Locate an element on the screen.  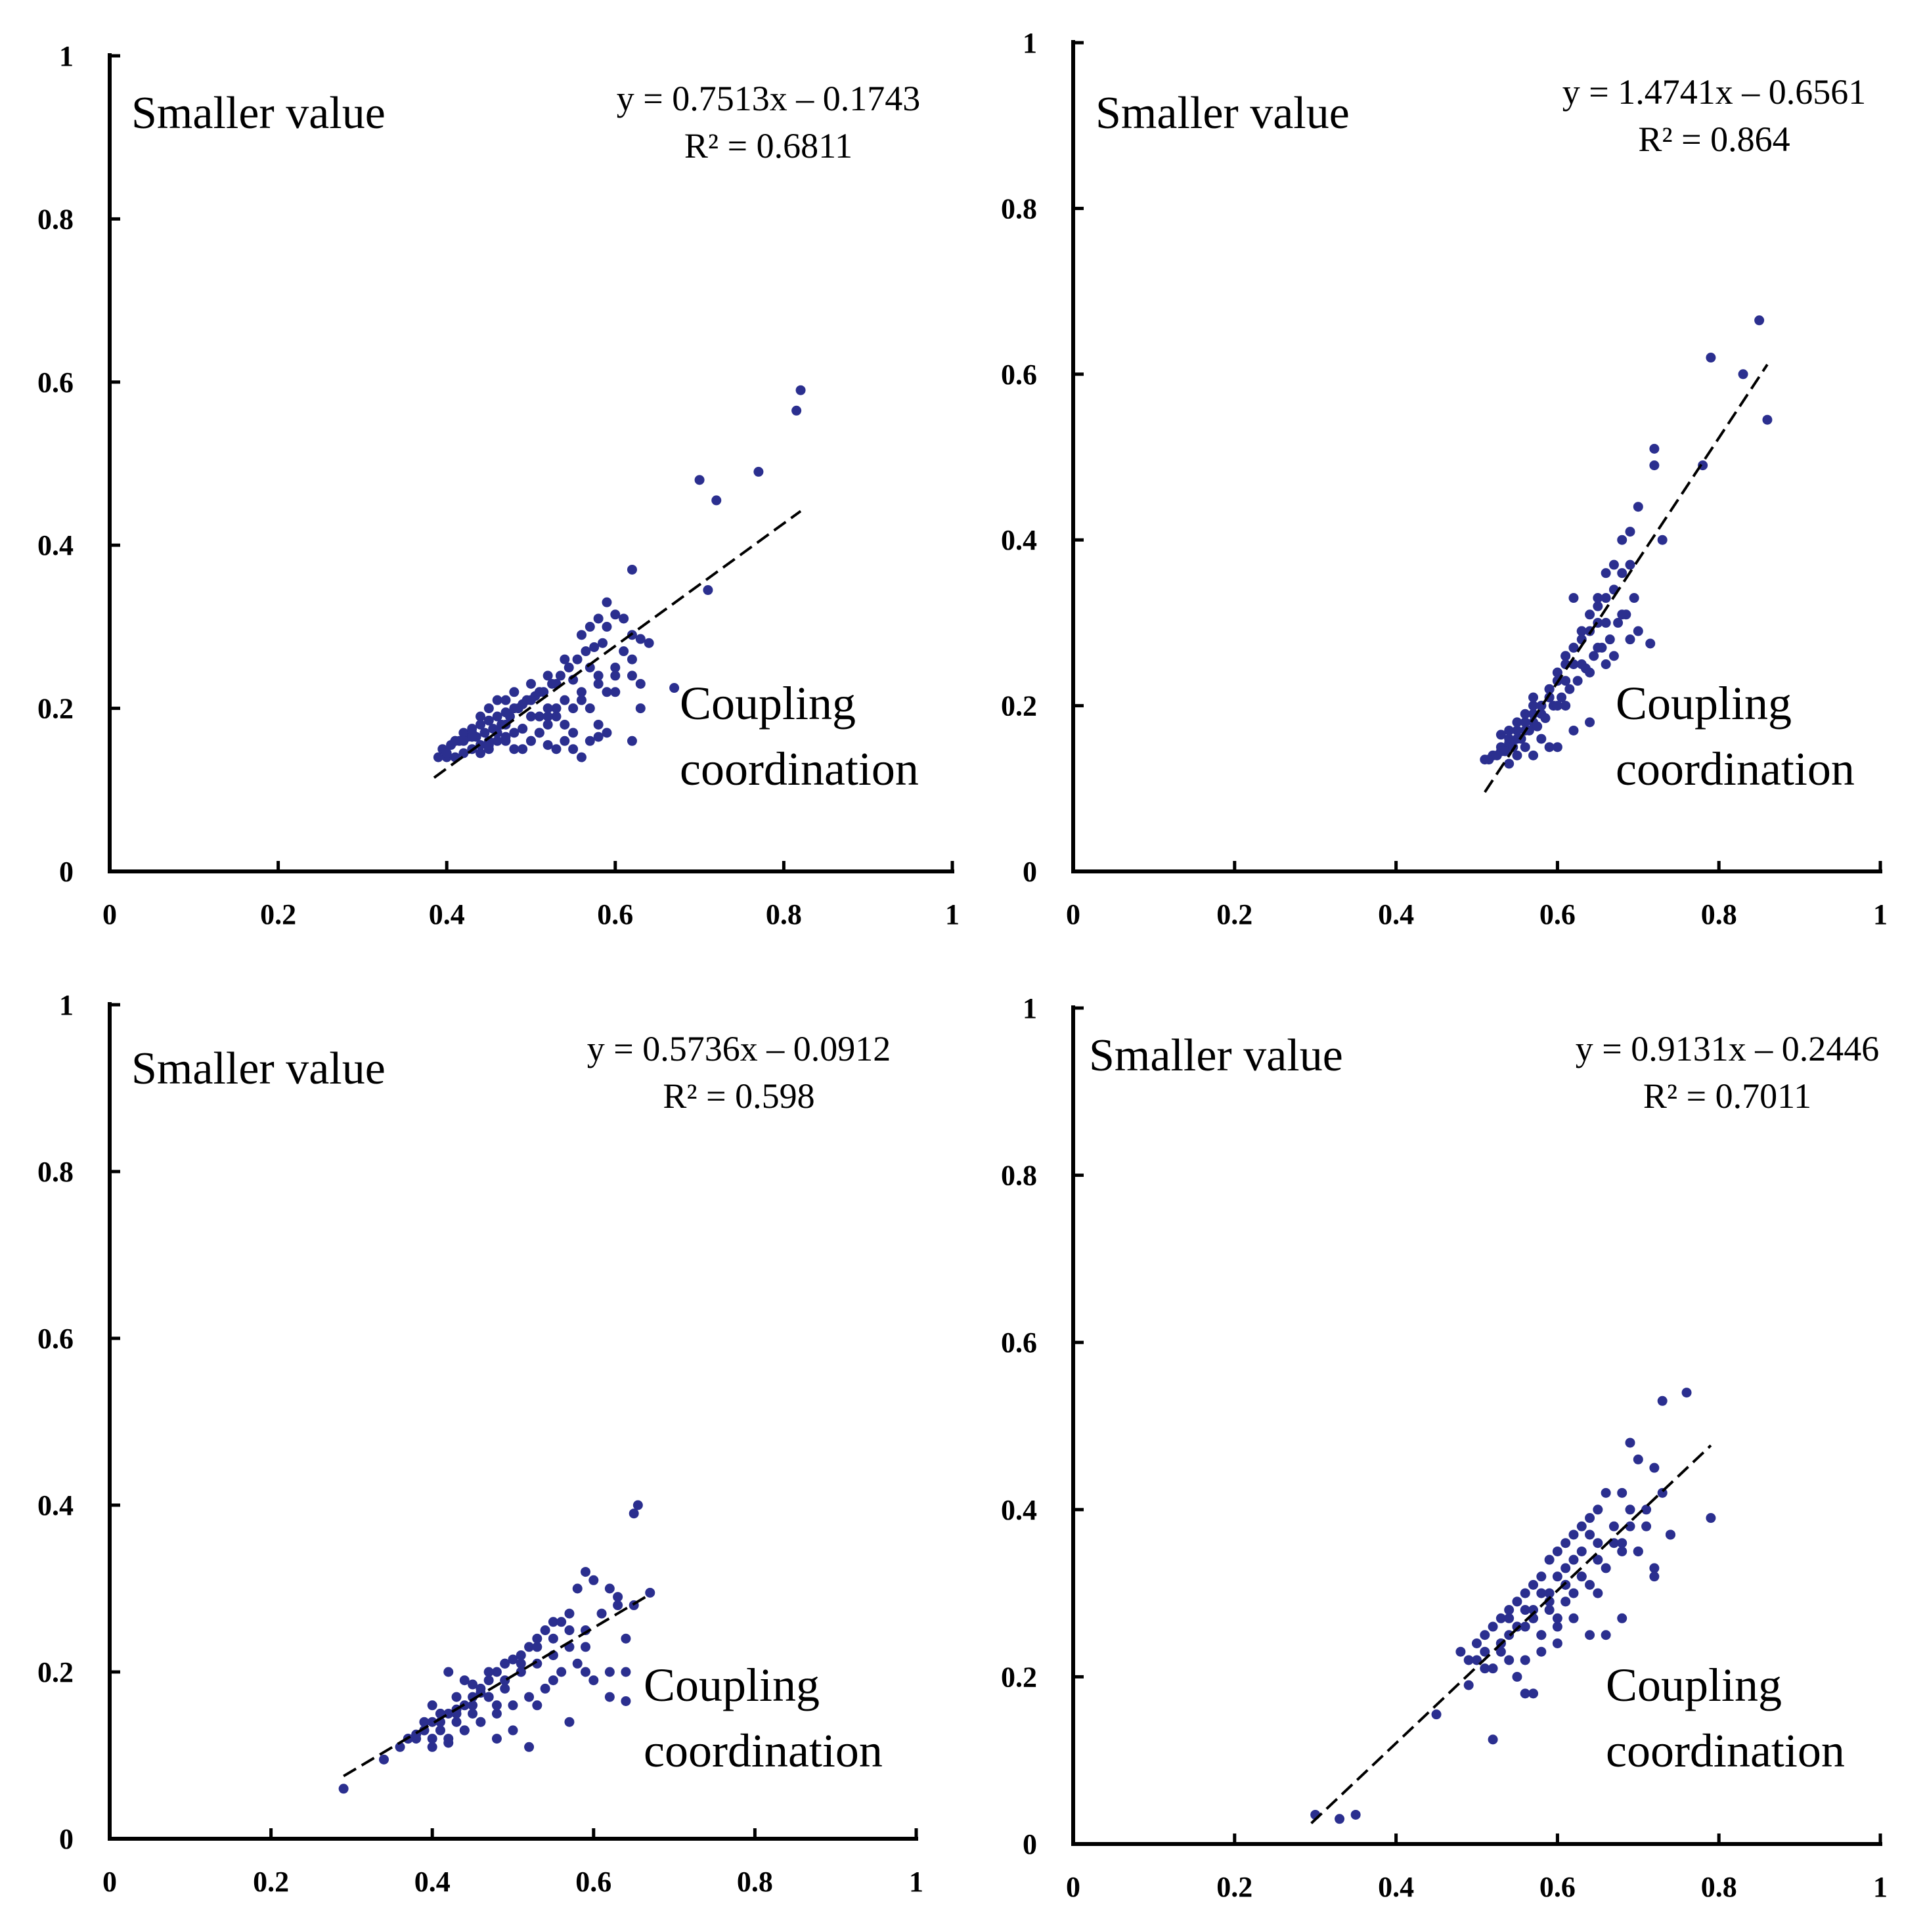
y-tick-label: 0.8 is located at coordinates (55, 1172).